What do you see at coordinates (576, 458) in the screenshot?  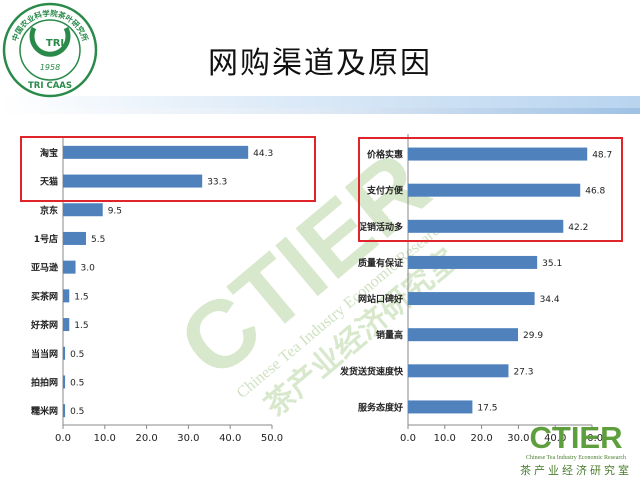 I see `corner-logo-english: Chinese Tea Industry Economic Research` at bounding box center [576, 458].